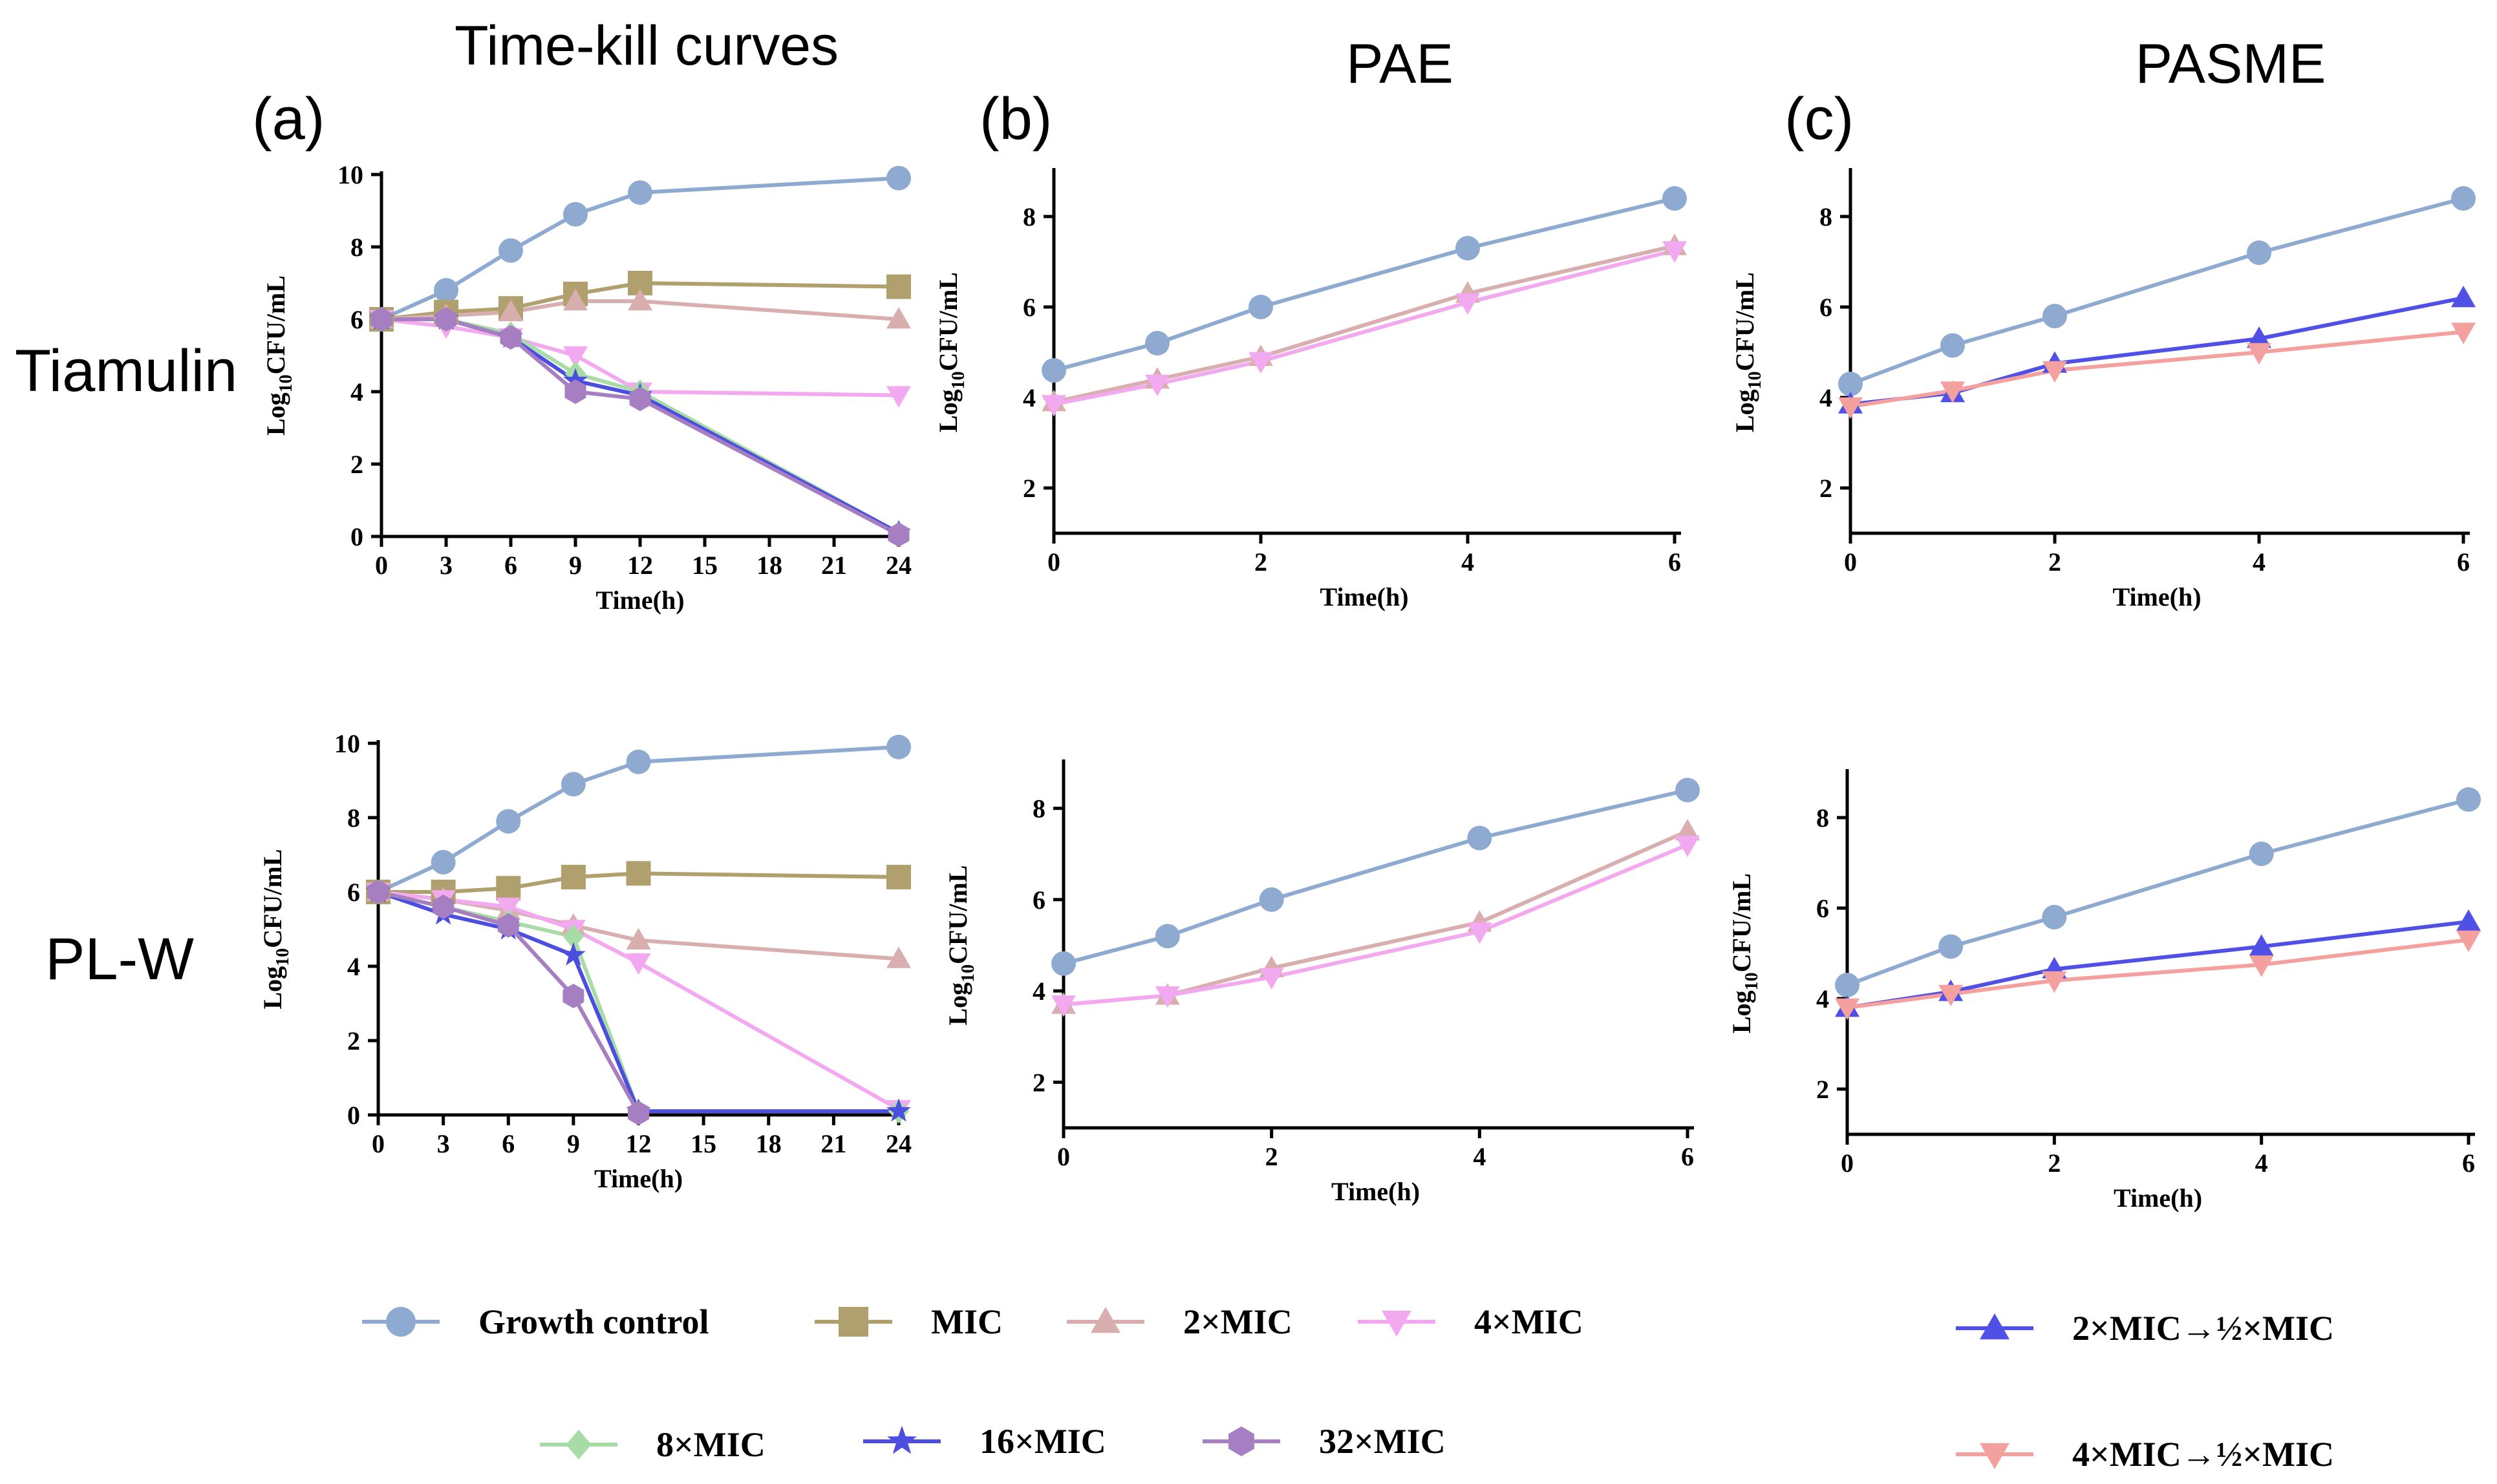  What do you see at coordinates (119, 959) in the screenshot?
I see `row-label-plw: PL-W` at bounding box center [119, 959].